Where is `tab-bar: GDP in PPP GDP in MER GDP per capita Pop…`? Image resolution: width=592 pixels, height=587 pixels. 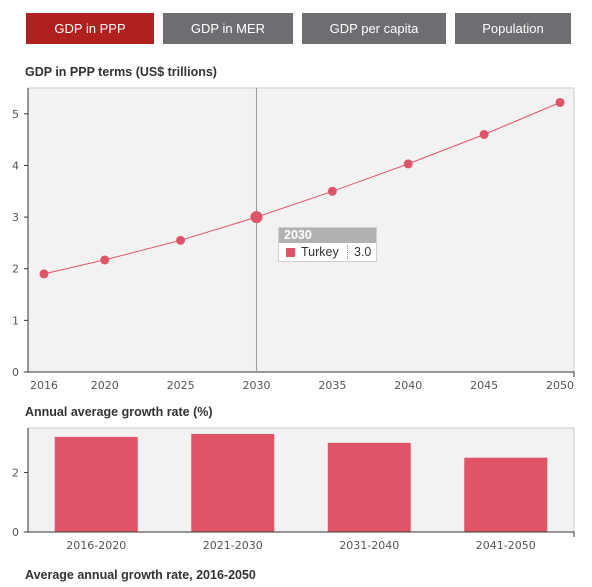
tab-bar: GDP in PPP GDP in MER GDP per capita Pop… is located at coordinates (296, 30).